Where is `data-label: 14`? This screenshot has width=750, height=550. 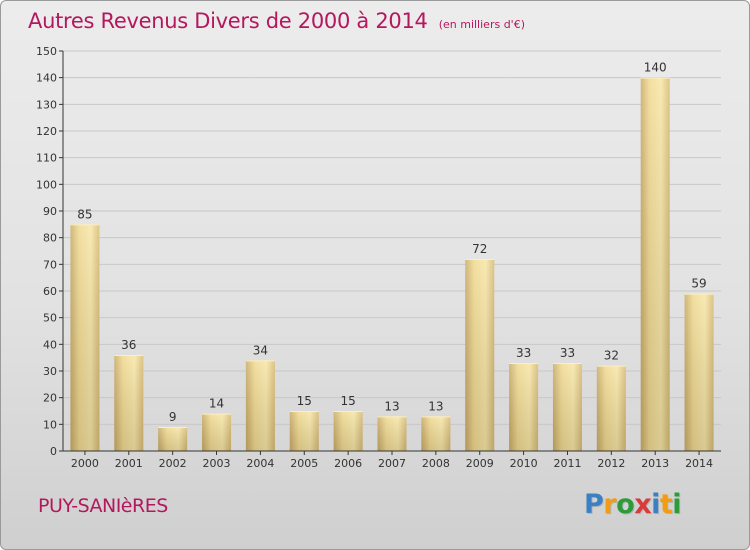
data-label: 14 is located at coordinates (216, 404).